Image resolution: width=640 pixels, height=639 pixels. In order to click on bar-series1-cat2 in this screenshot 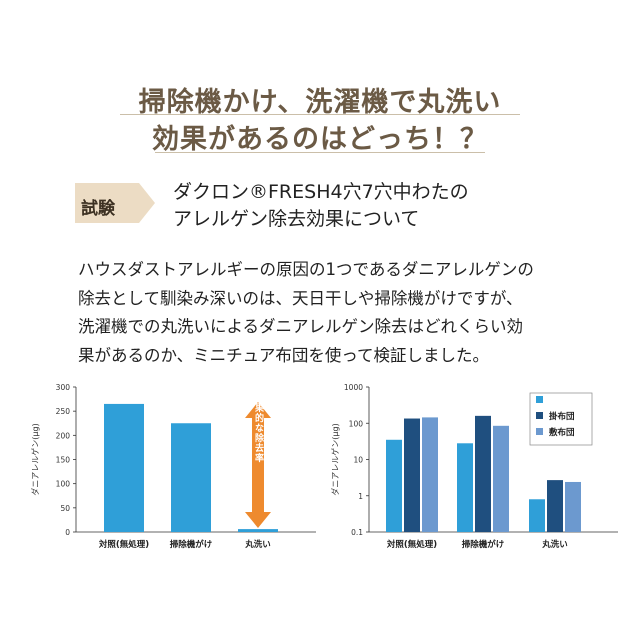, I will do `click(465, 487)`.